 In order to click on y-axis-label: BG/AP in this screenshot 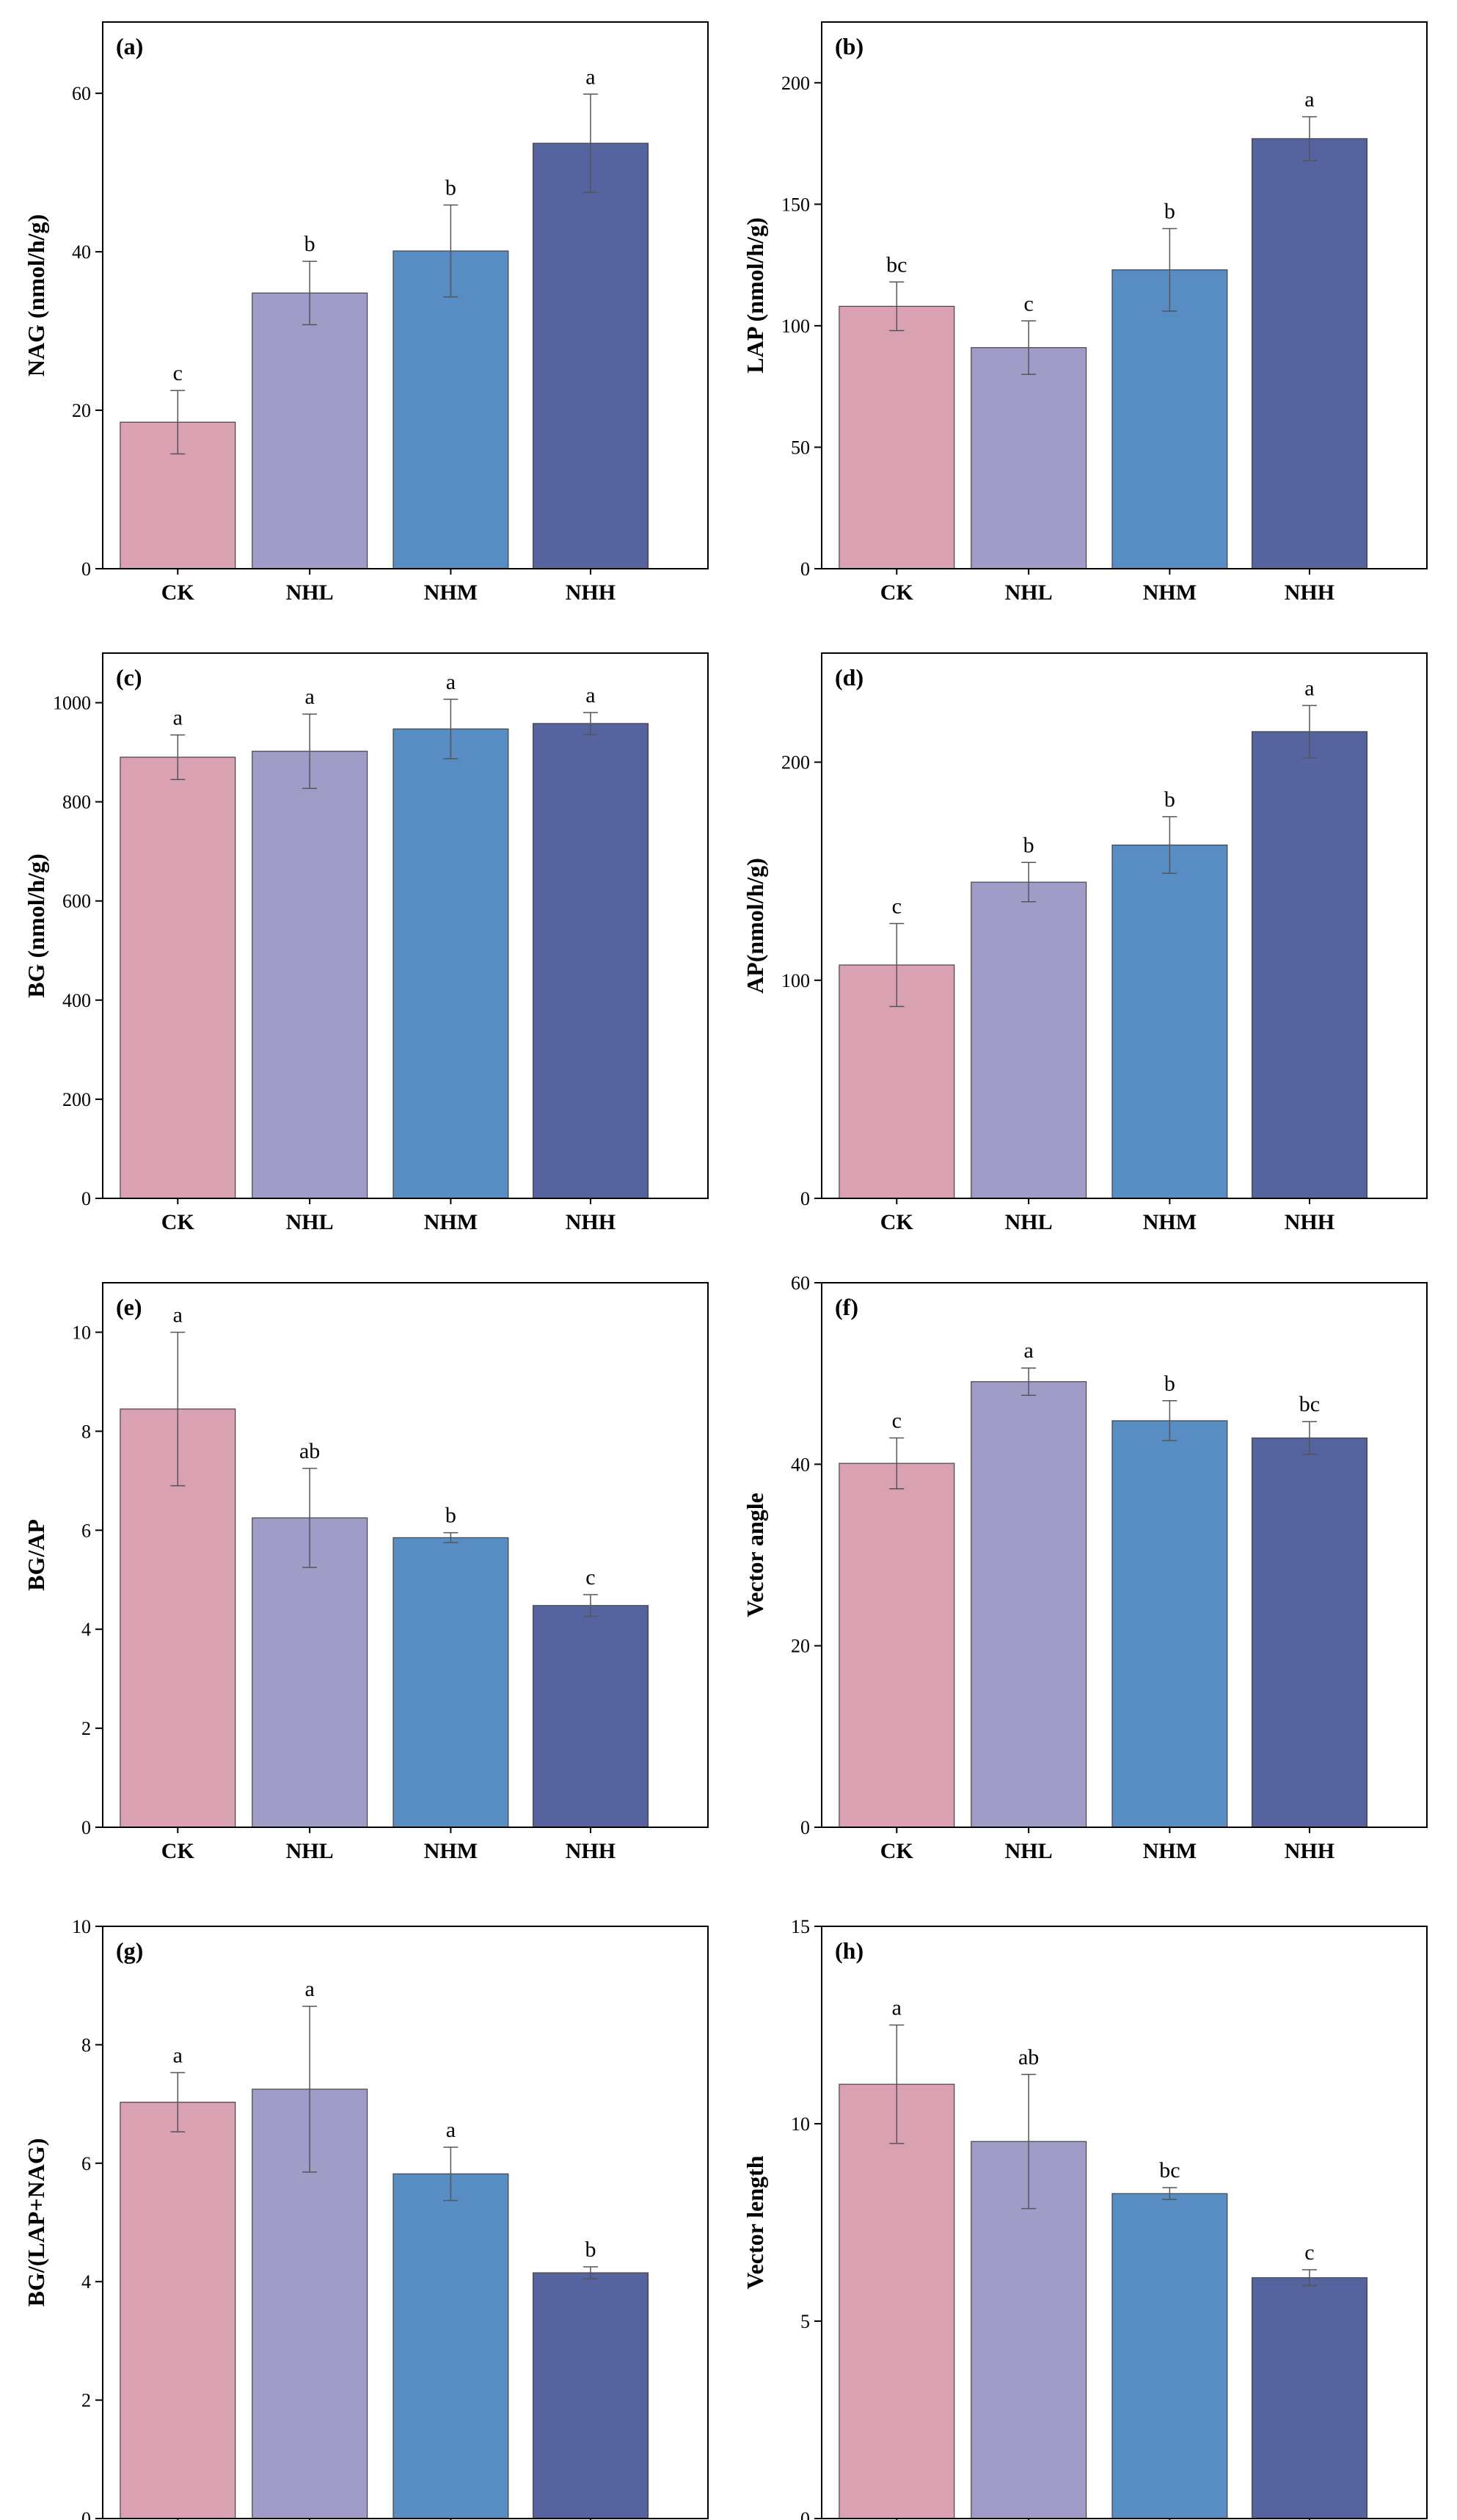, I will do `click(36, 1555)`.